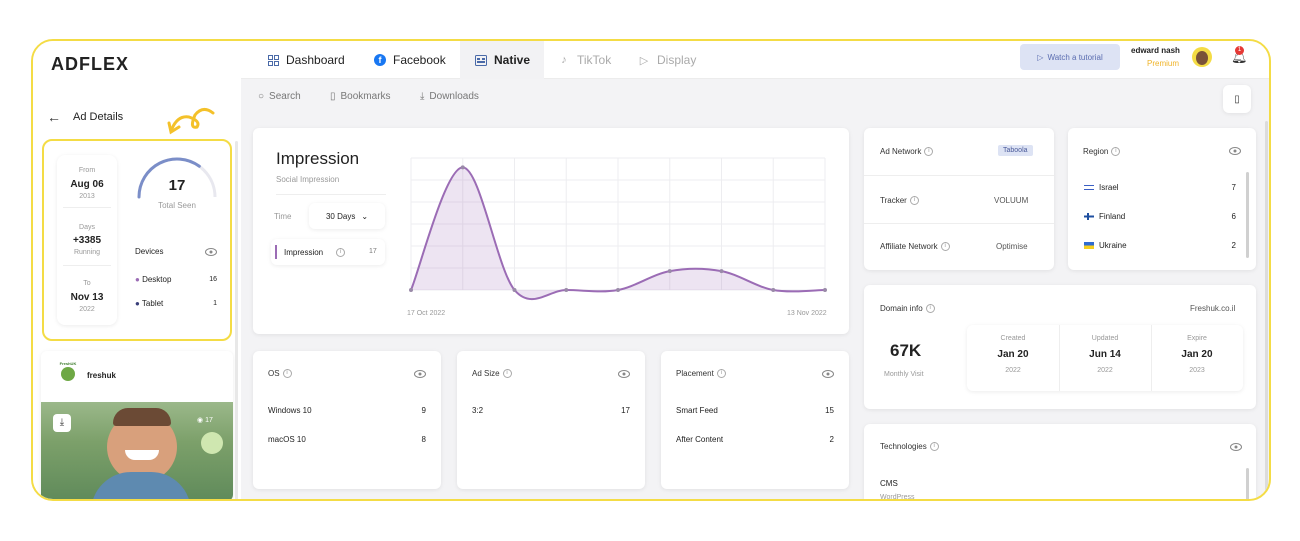 Image resolution: width=1300 pixels, height=541 pixels. What do you see at coordinates (644, 60) in the screenshot?
I see `display-icon: ▷` at bounding box center [644, 60].